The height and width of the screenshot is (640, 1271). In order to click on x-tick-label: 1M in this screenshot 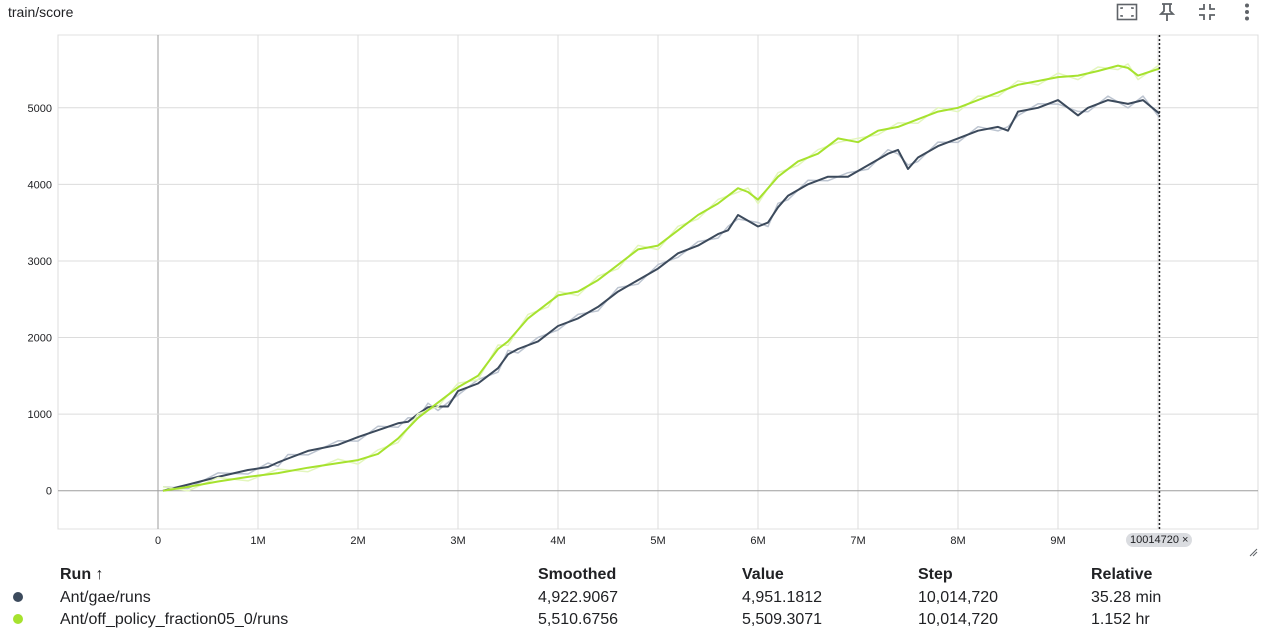, I will do `click(257, 541)`.